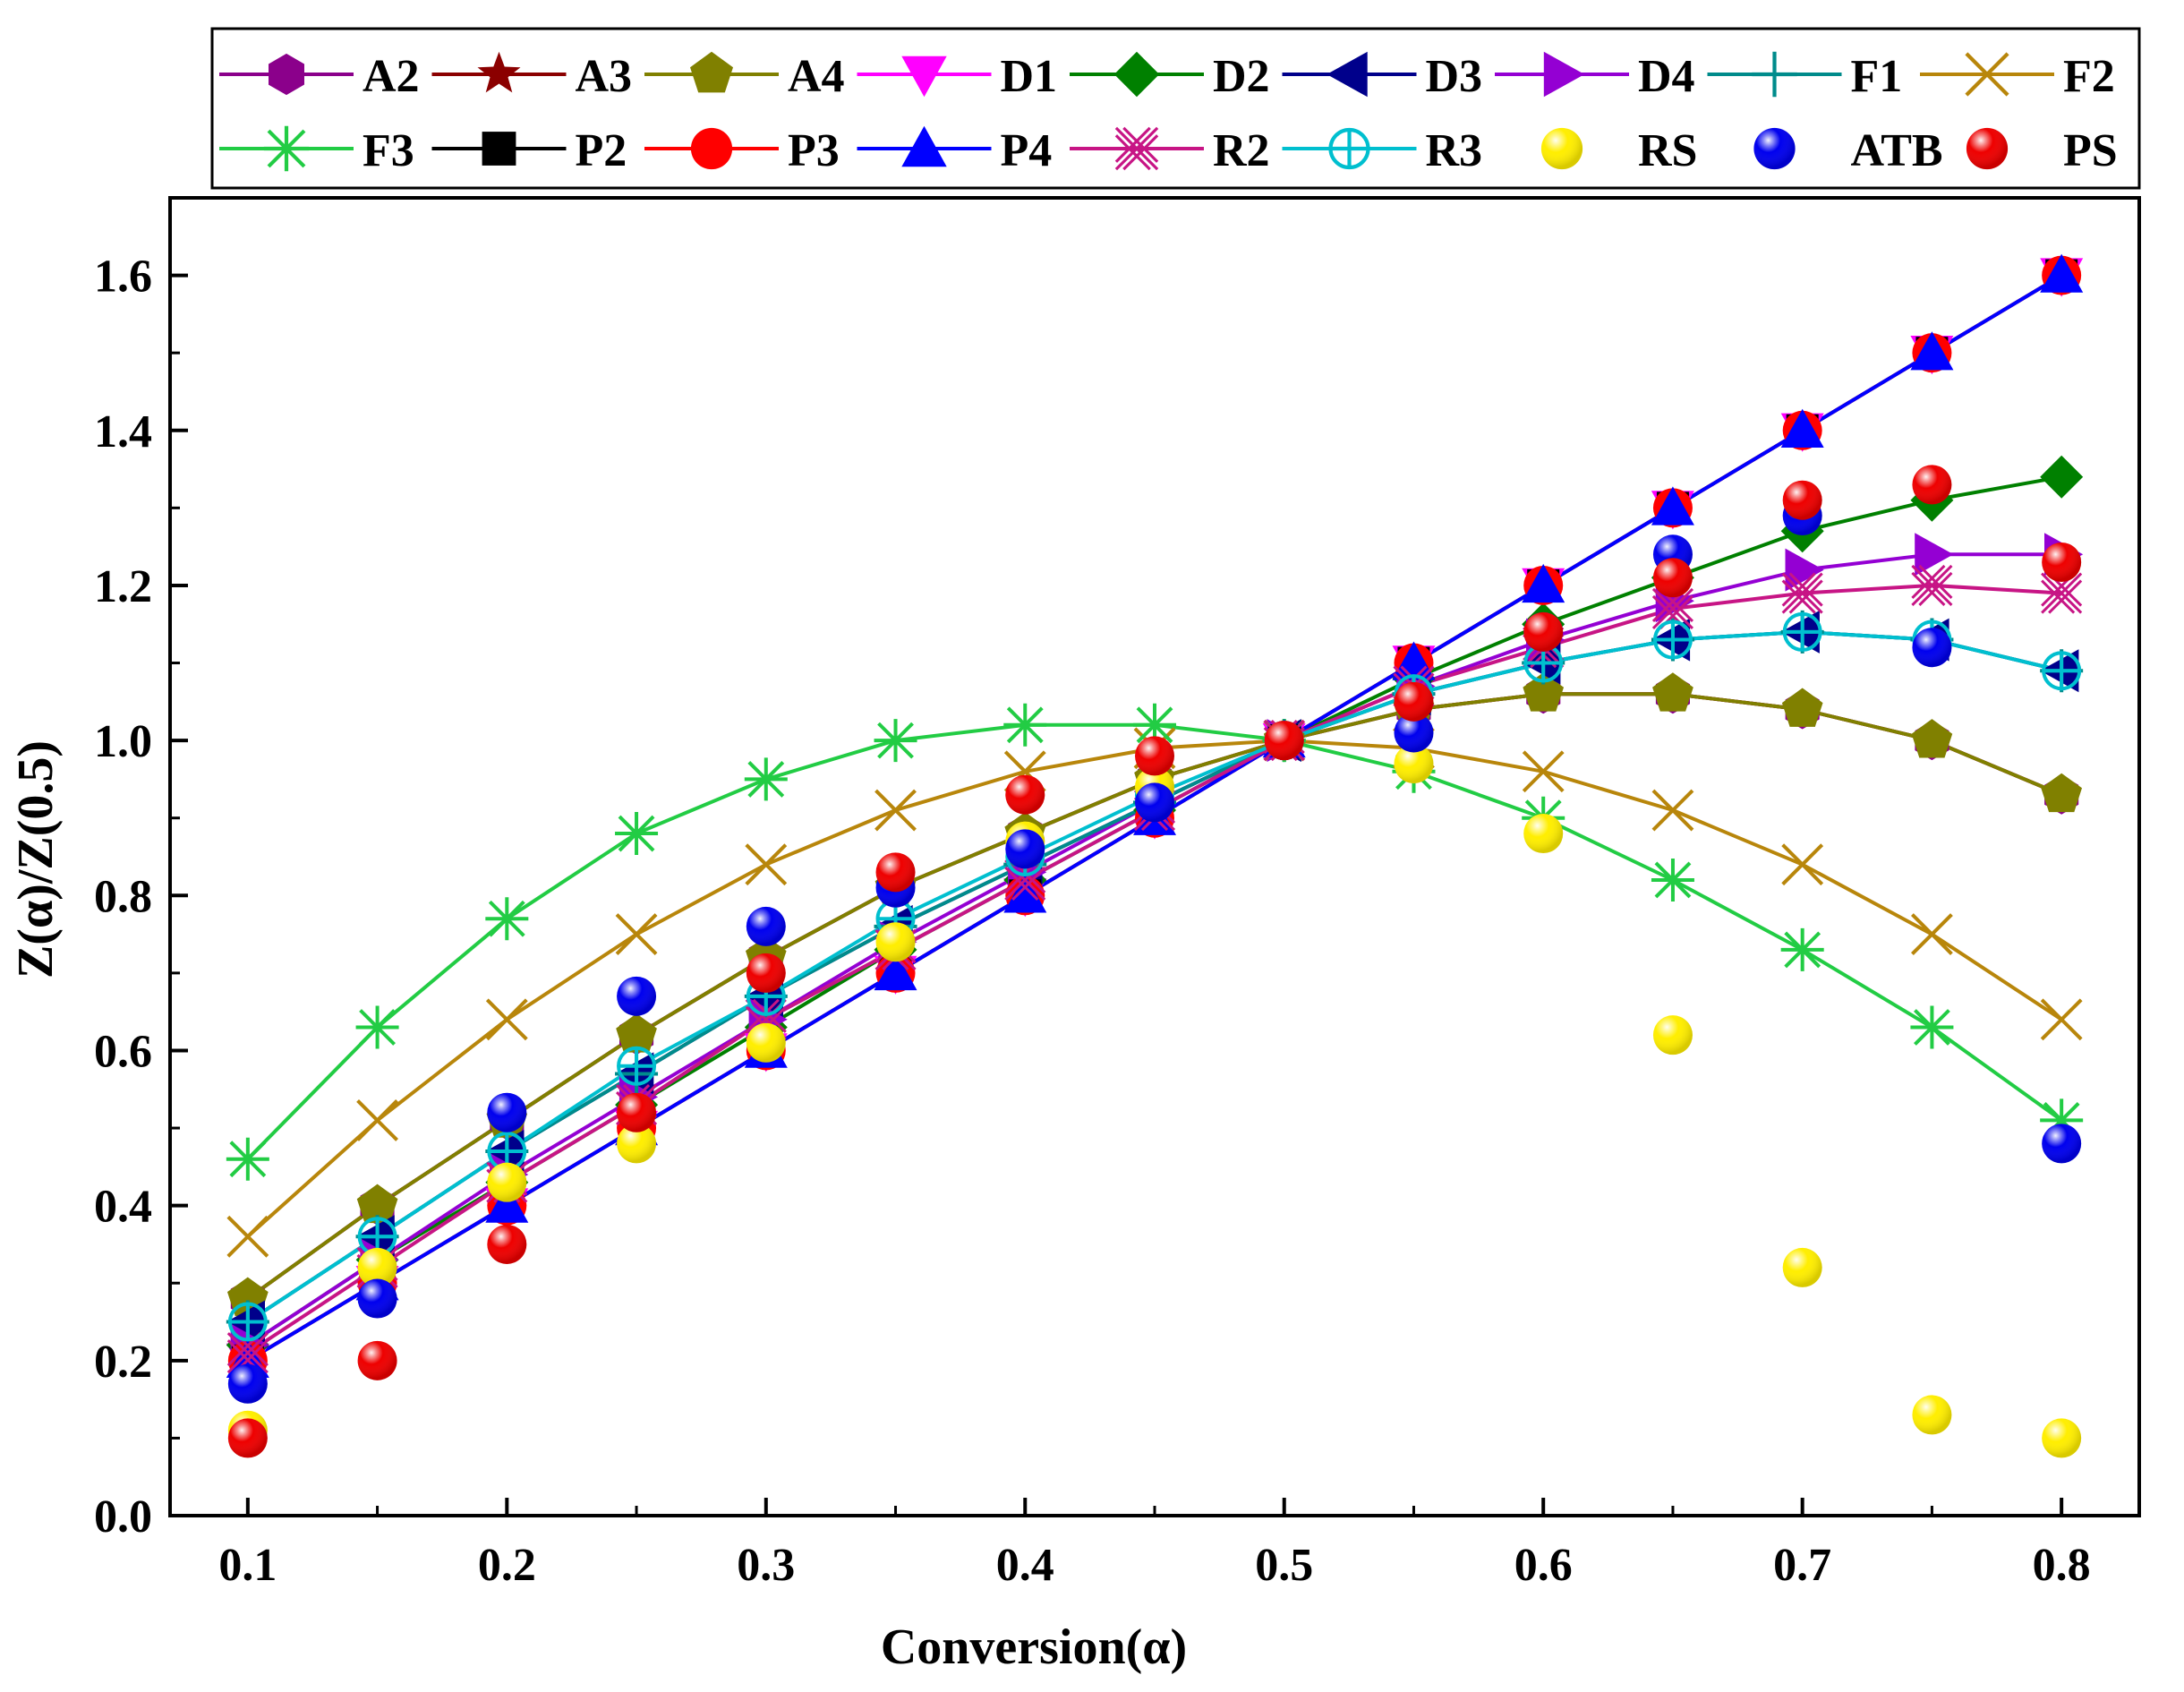  I want to click on x-tick-label: 0.8, so click(2062, 1565).